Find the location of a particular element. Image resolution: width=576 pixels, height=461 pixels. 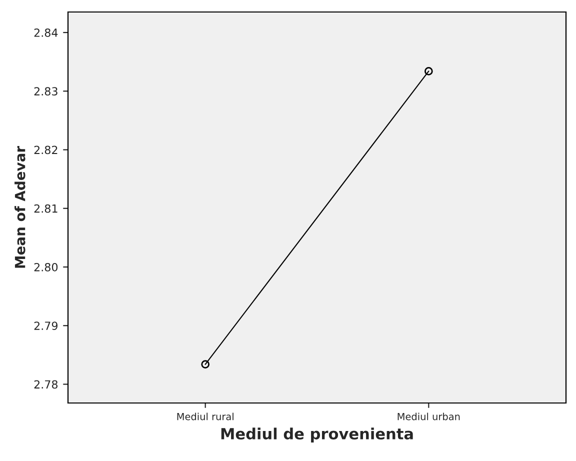

y-tick-label: 2.80 is located at coordinates (46, 267).